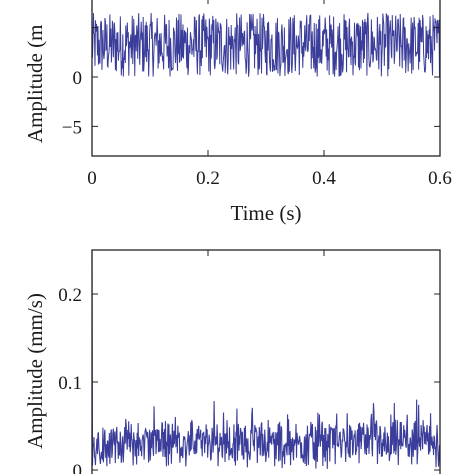  What do you see at coordinates (70, 295) in the screenshot?
I see `bottom-y-tick-label: 0.2` at bounding box center [70, 295].